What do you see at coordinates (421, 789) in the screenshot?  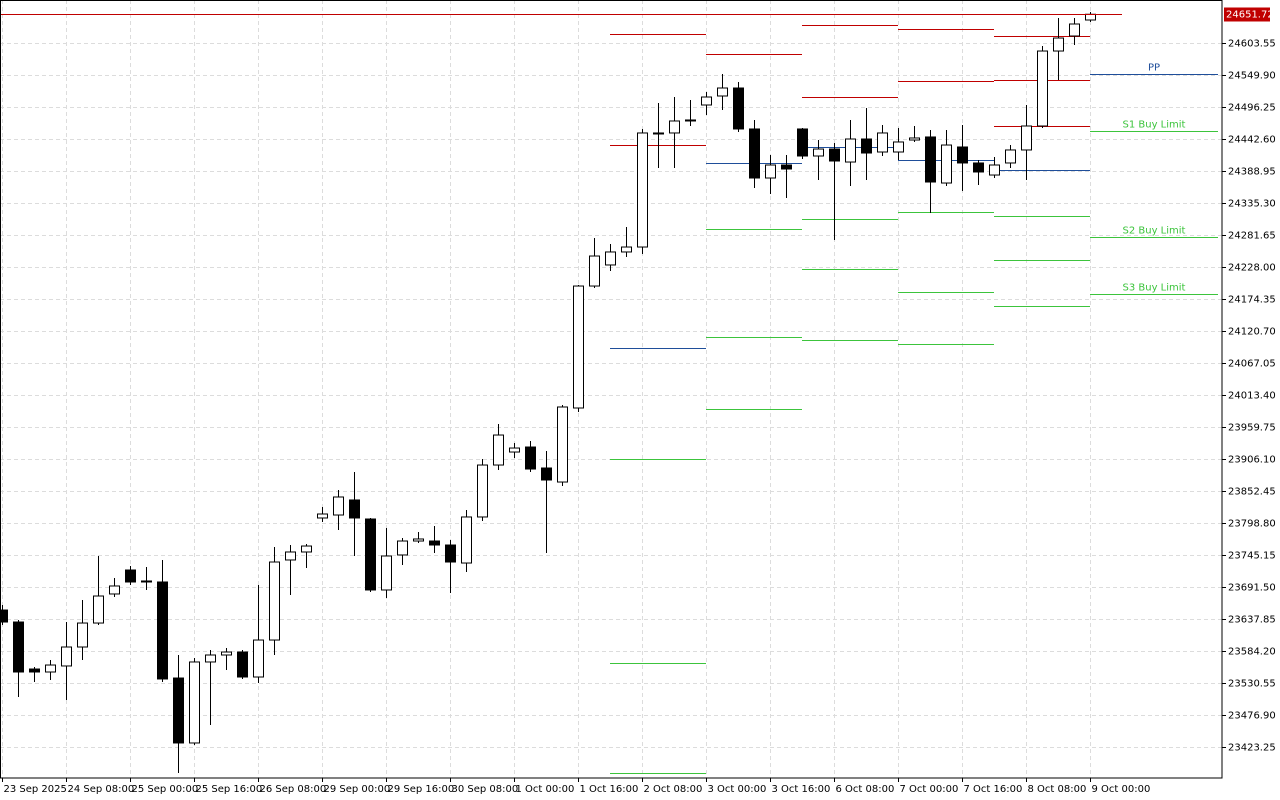 I see `x-tick-label: 29 Sep 16:00` at bounding box center [421, 789].